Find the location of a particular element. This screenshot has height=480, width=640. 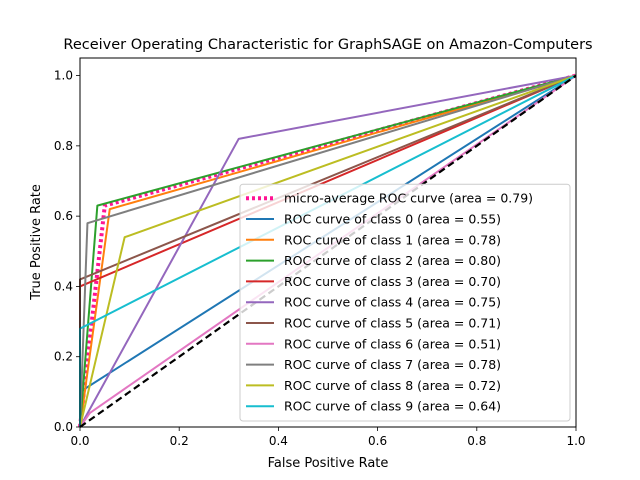

x-axis-ticks: 0.0 0.2 0.4 0.6 0.8 1.0 is located at coordinates (328, 437).